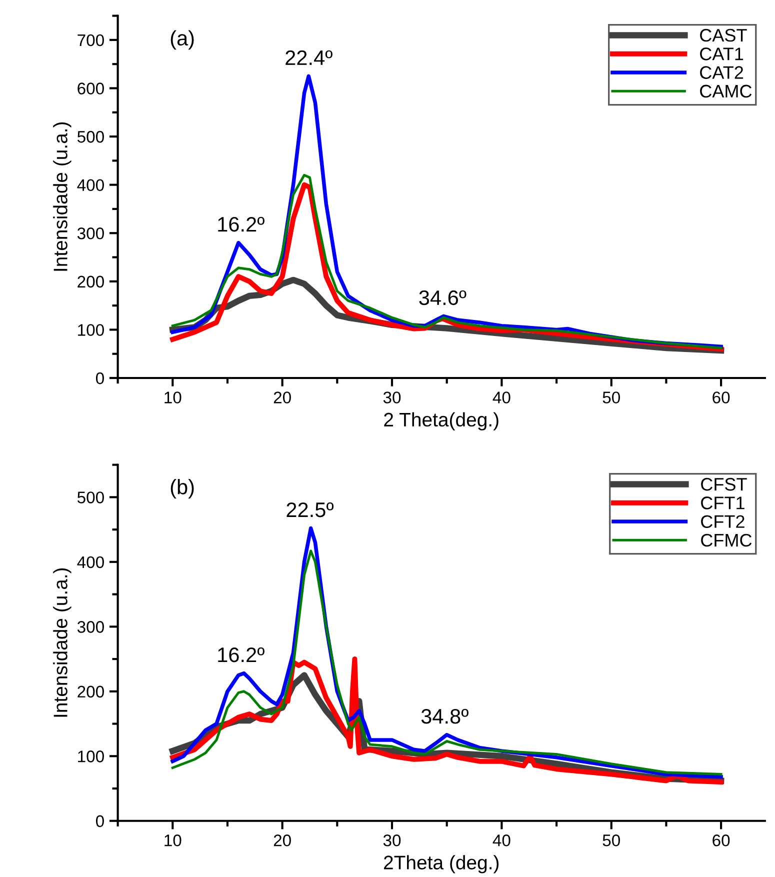 This screenshot has height=877, width=775. Describe the element at coordinates (182, 40) in the screenshot. I see `text: (a)` at that location.